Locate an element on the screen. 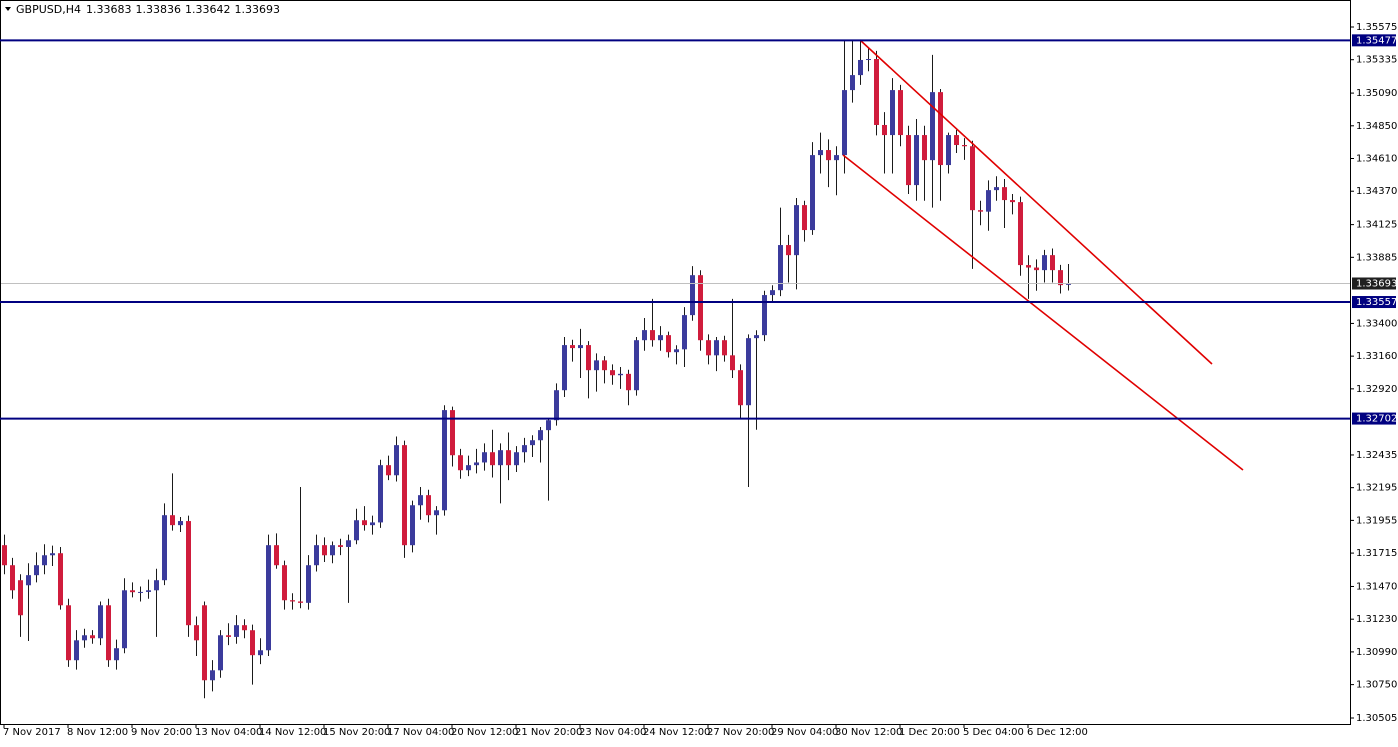 This screenshot has height=747, width=1398. x-tick-label: 30 Nov 12:00 is located at coordinates (868, 732).